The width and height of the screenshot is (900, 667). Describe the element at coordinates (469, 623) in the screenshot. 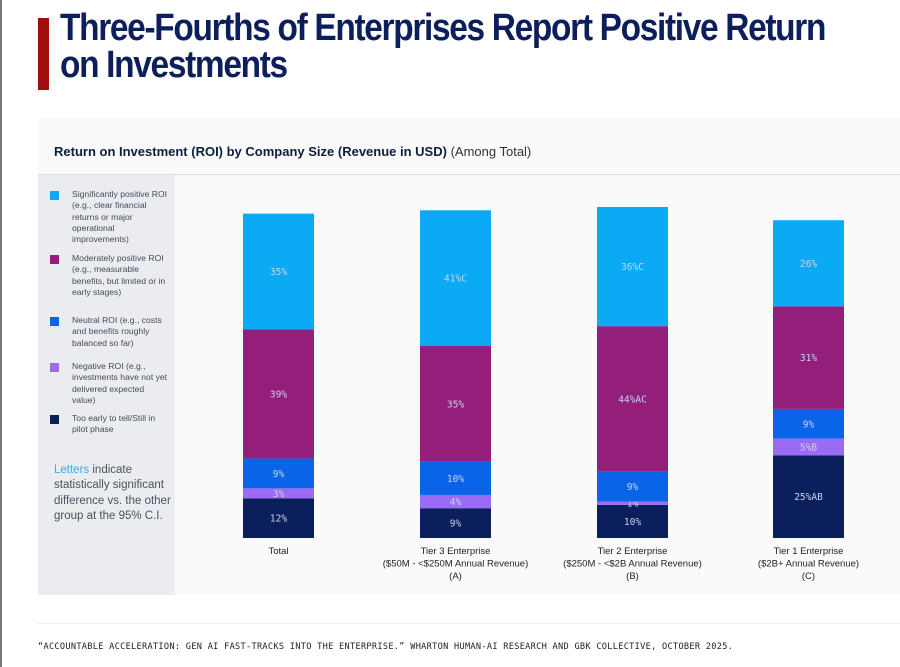

I see `footer-divider` at that location.